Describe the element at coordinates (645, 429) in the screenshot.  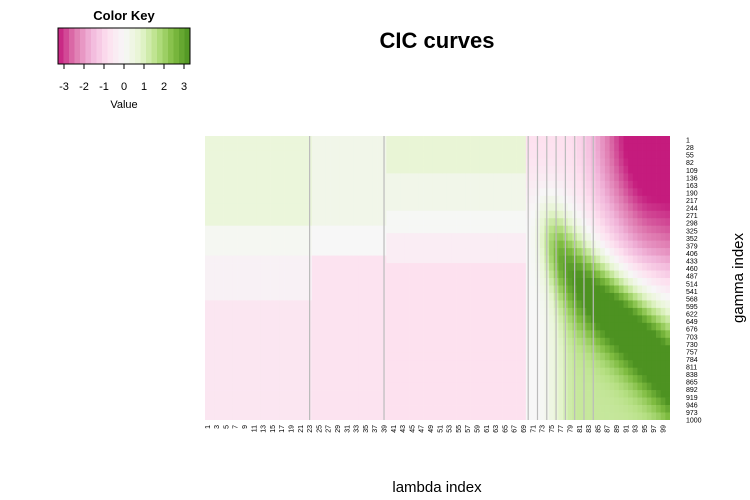
I see `x-tick-label: 95` at that location.